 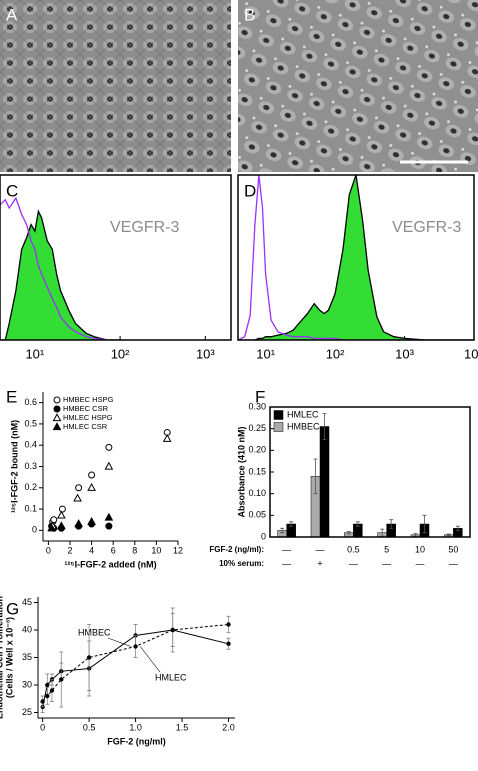 I want to click on y-axis-label: Endothelial Cell Proliferation, so click(x=2, y=657).